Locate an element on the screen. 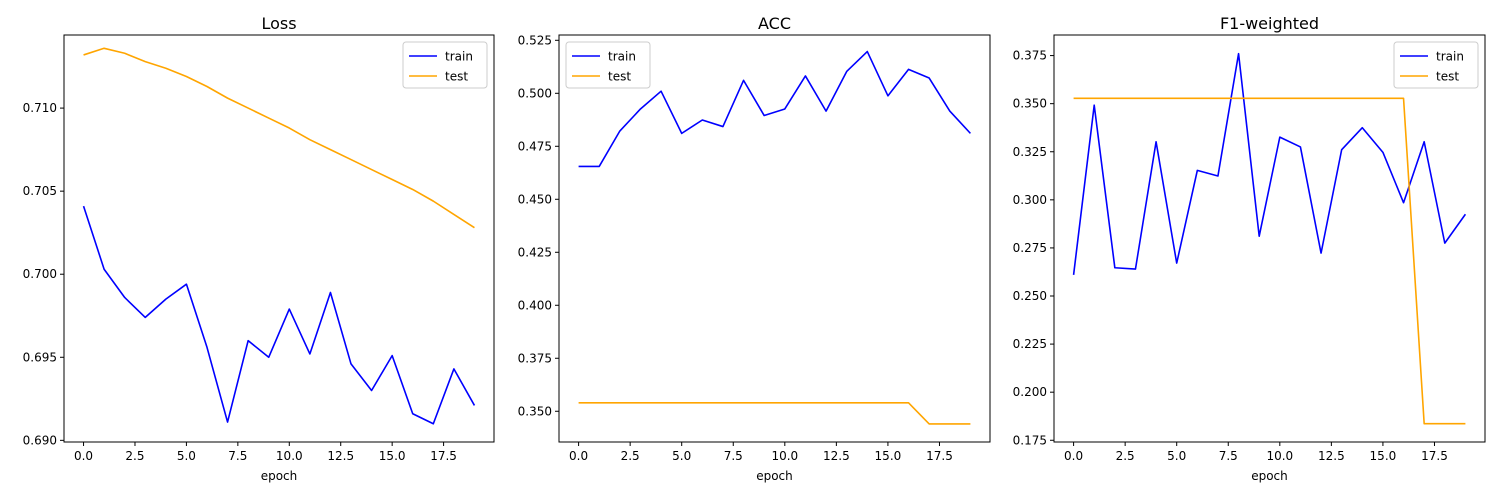  chart-title: ACC is located at coordinates (774, 23).